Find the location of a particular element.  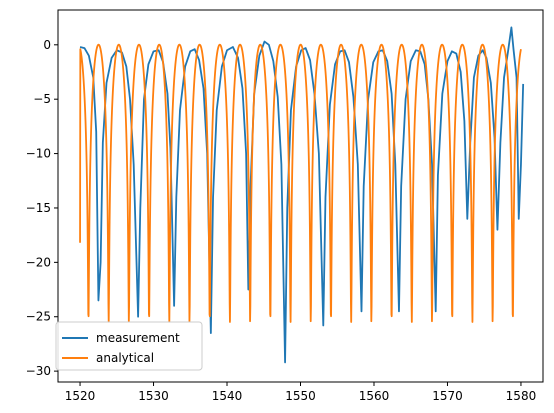

x-tick-label: 1560 is located at coordinates (374, 396).